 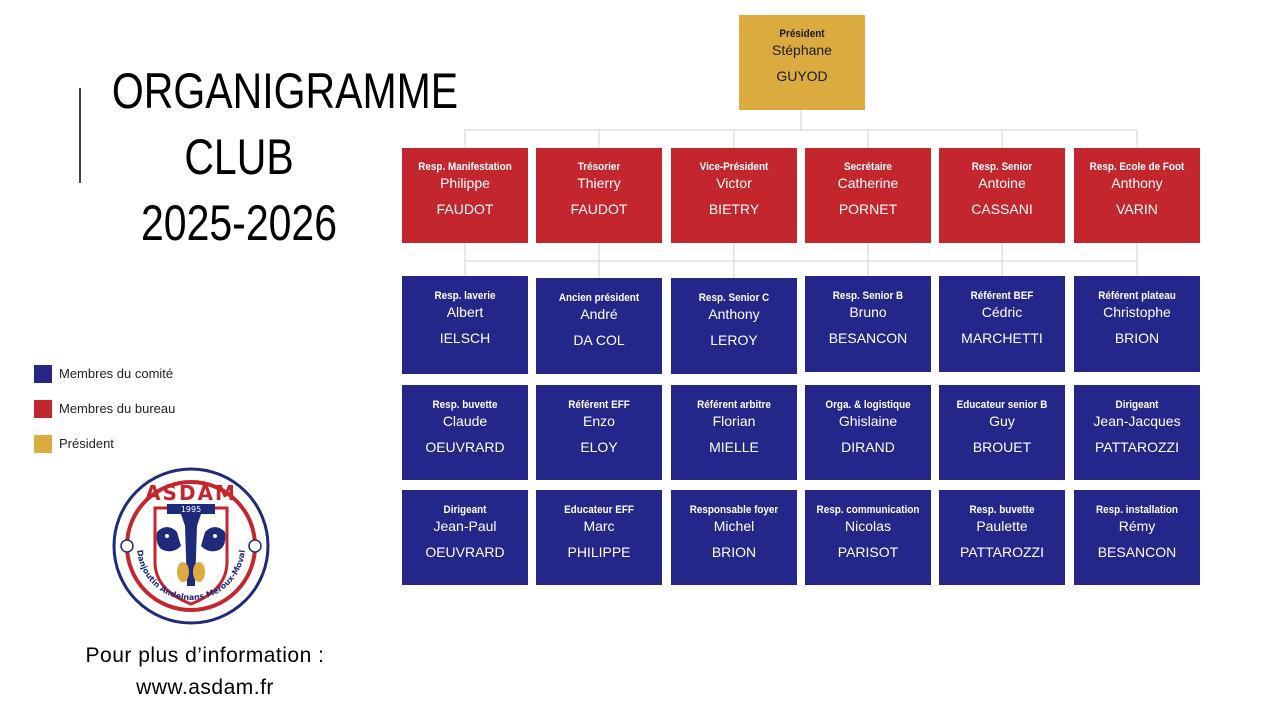 I want to click on first-name: Claude, so click(x=465, y=421).